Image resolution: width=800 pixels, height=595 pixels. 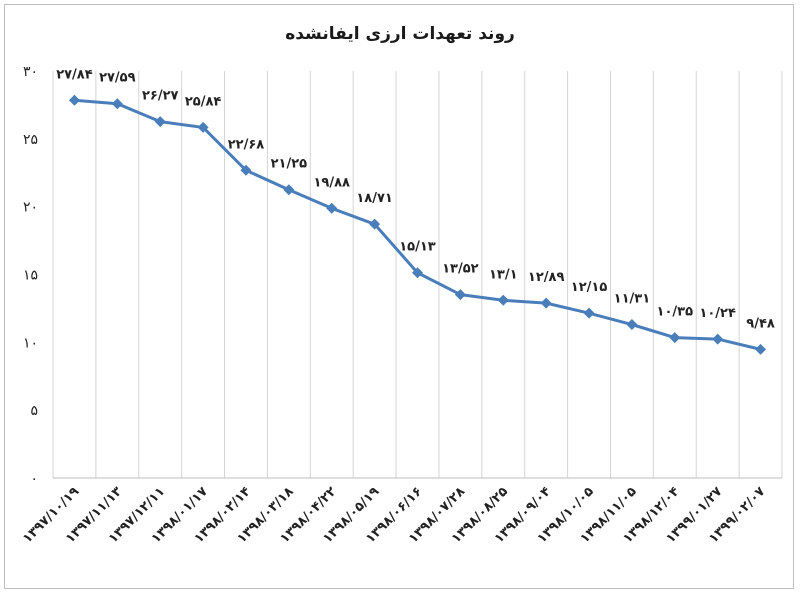 I want to click on data-label: ۱۸/۷۱, so click(x=374, y=198).